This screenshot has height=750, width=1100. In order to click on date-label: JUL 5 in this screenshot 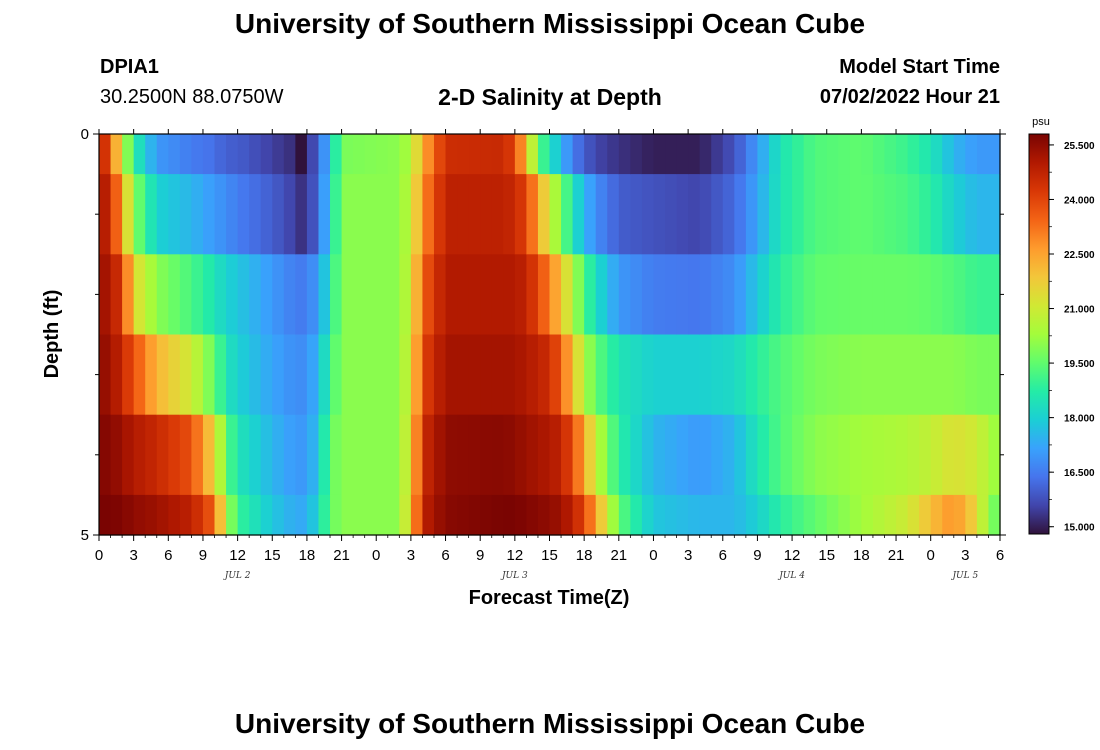, I will do `click(964, 576)`.